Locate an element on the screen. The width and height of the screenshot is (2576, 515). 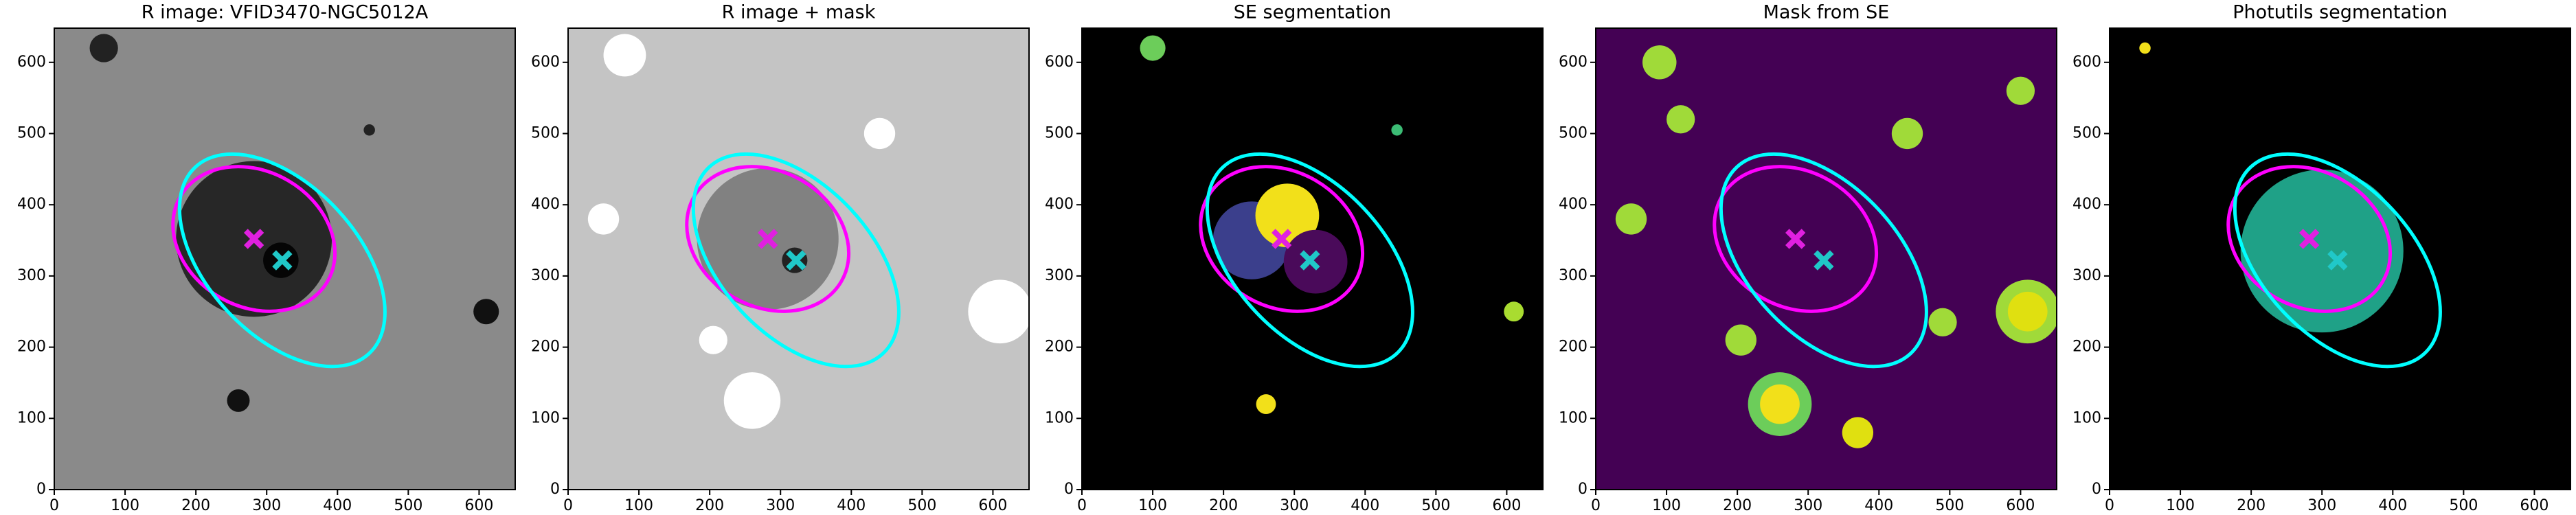
panel-title: R image: VFID3470-NGC5012A is located at coordinates (285, 12).